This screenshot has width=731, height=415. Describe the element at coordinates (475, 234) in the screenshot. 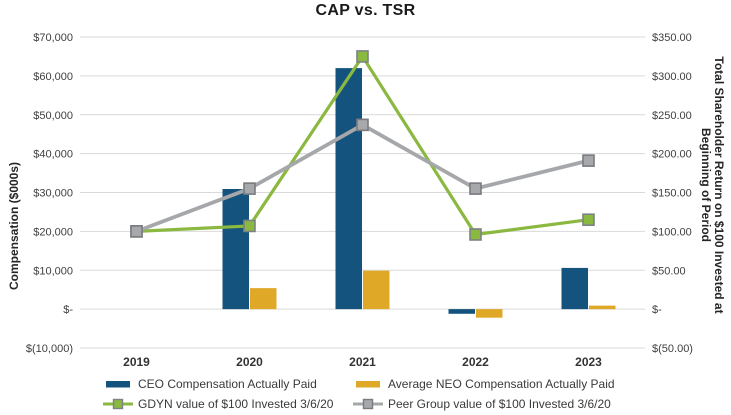

I see `marker-gdyn-tsr-2022` at that location.